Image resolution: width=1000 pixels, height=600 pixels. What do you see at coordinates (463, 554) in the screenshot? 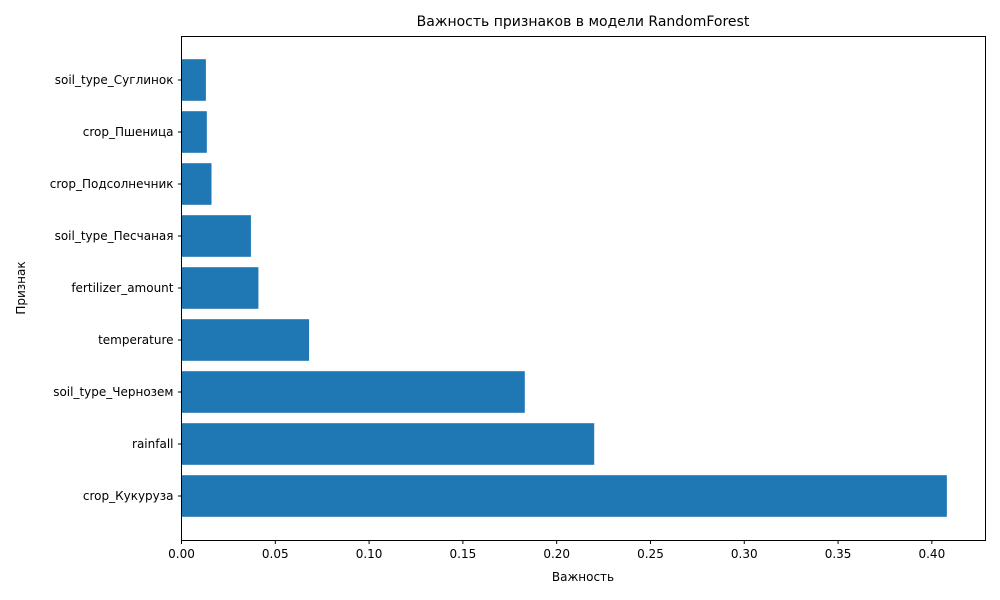
I see `x-tick-label: 0.15` at bounding box center [463, 554].